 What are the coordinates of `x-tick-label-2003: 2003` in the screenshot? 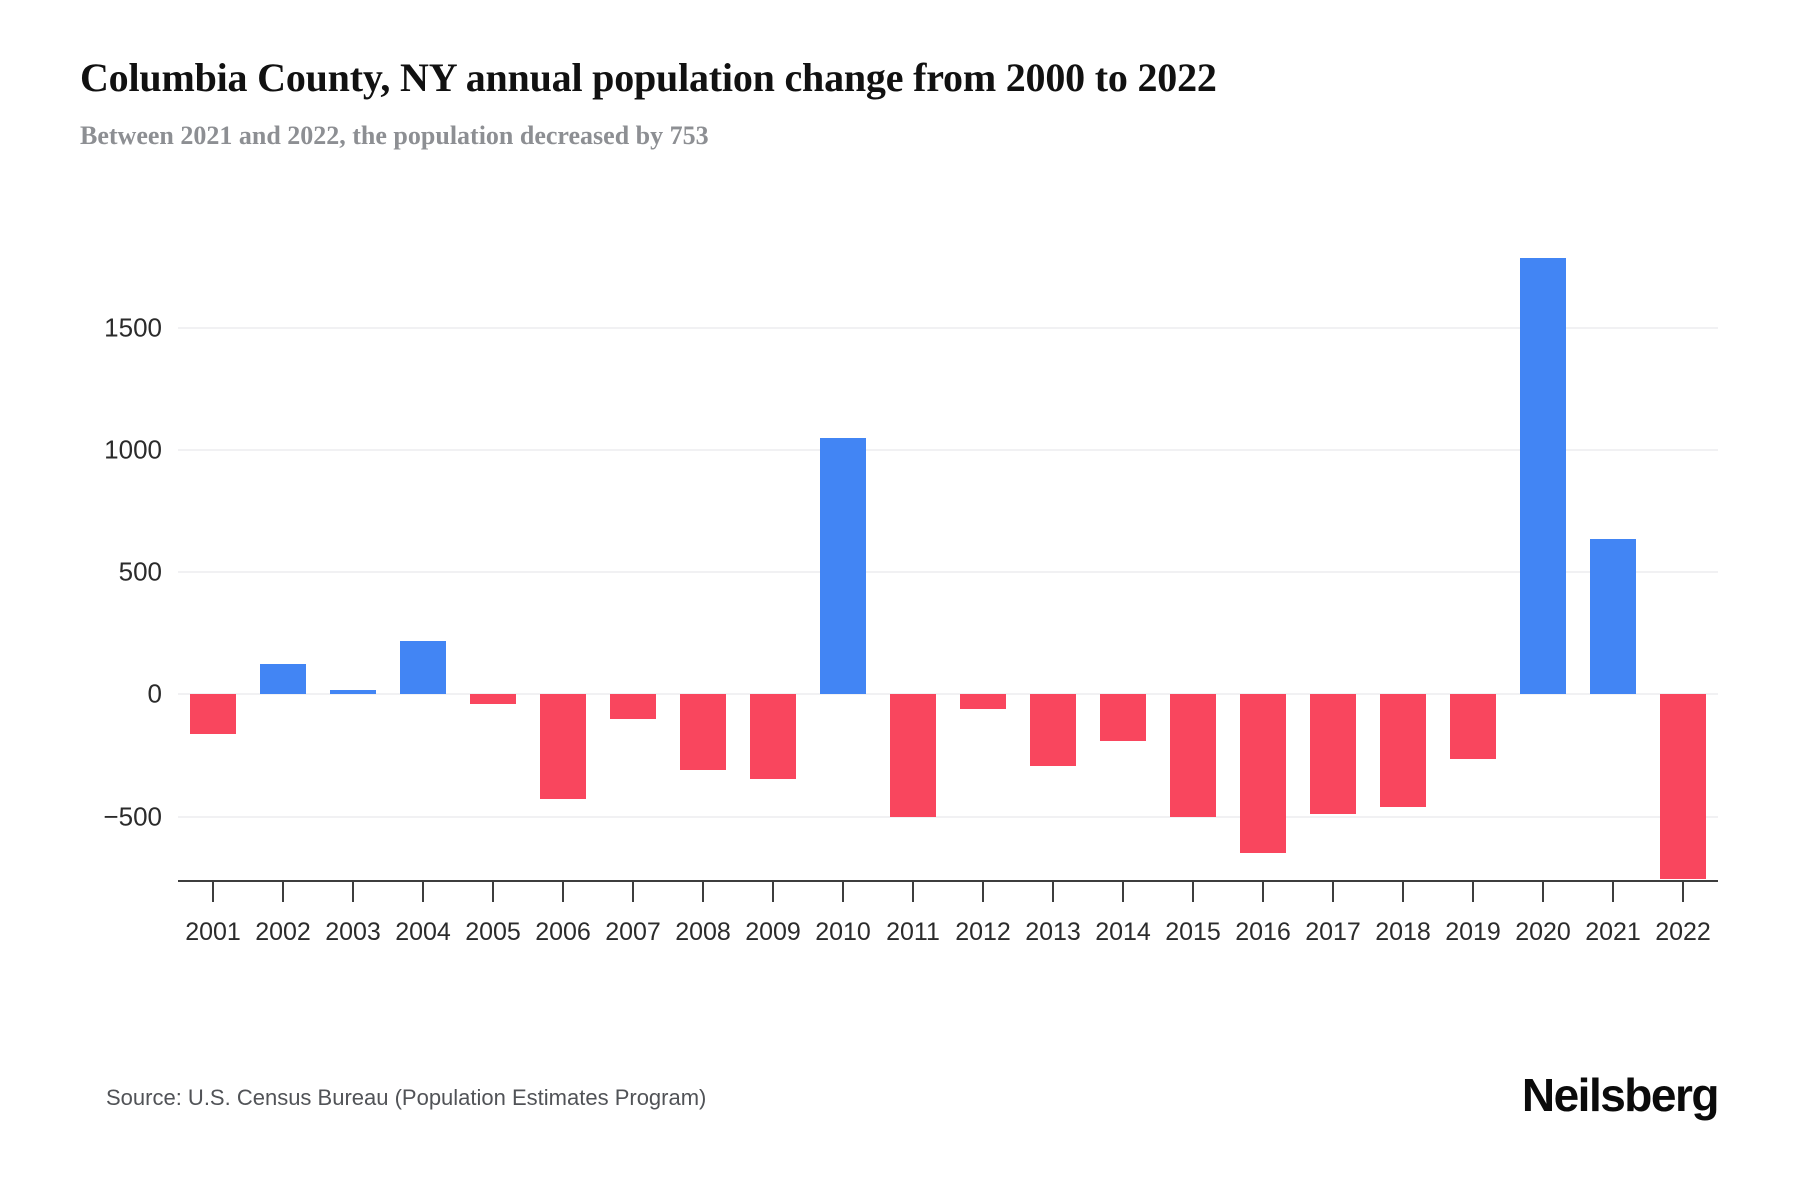 It's located at (353, 932).